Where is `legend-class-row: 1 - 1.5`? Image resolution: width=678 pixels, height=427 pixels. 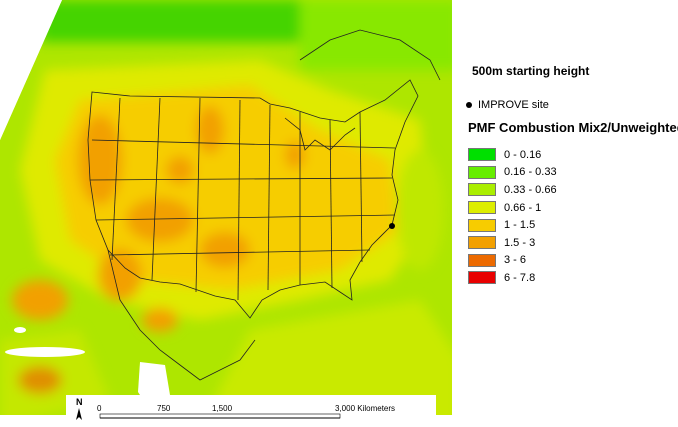
legend-class-row: 1 - 1.5 is located at coordinates (512, 225).